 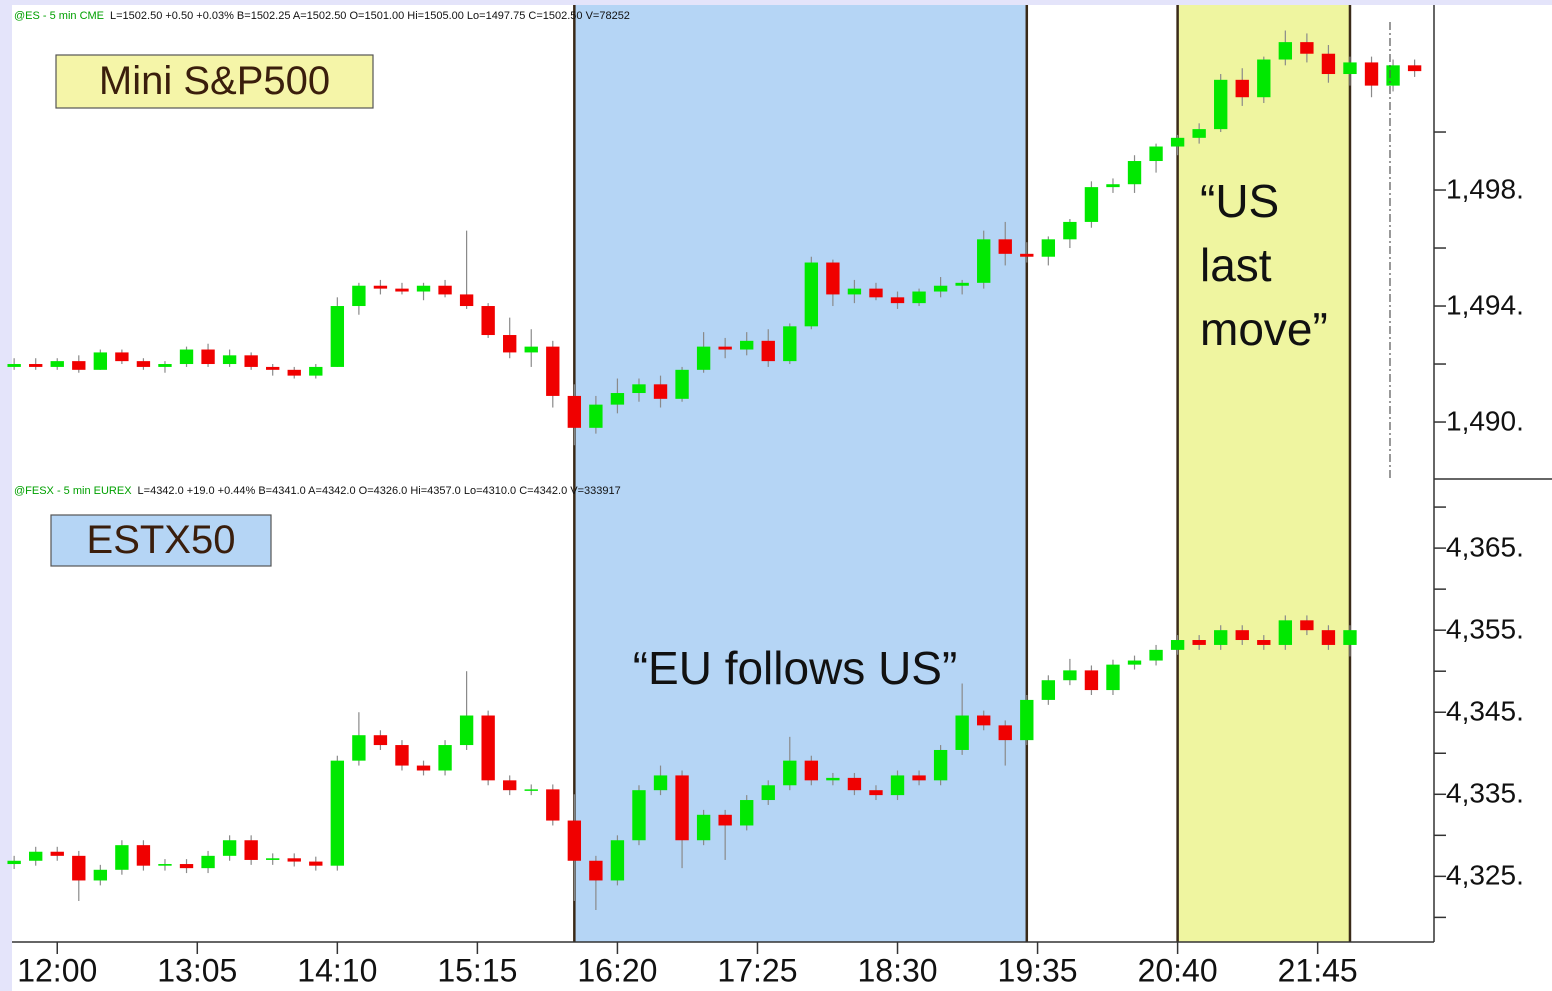 I want to click on y-tick-label: 4,355., so click(x=1485, y=629).